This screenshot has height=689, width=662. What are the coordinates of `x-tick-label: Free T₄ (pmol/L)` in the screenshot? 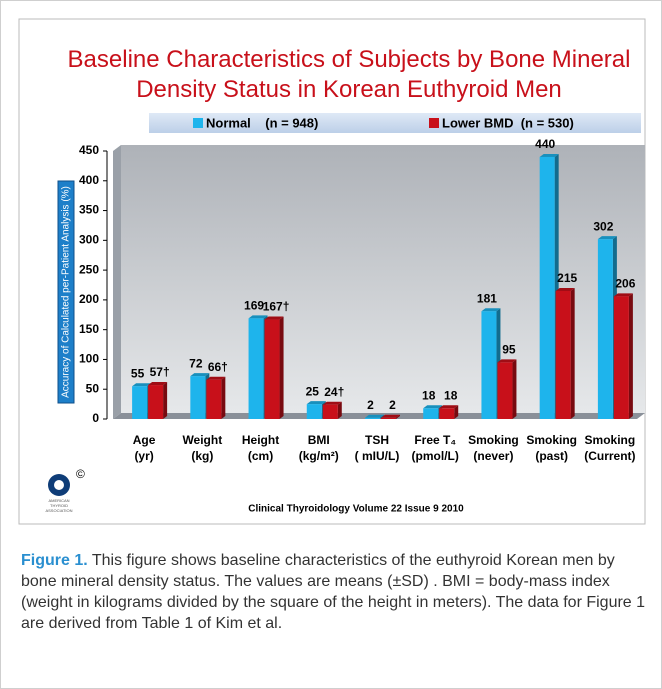 It's located at (435, 448).